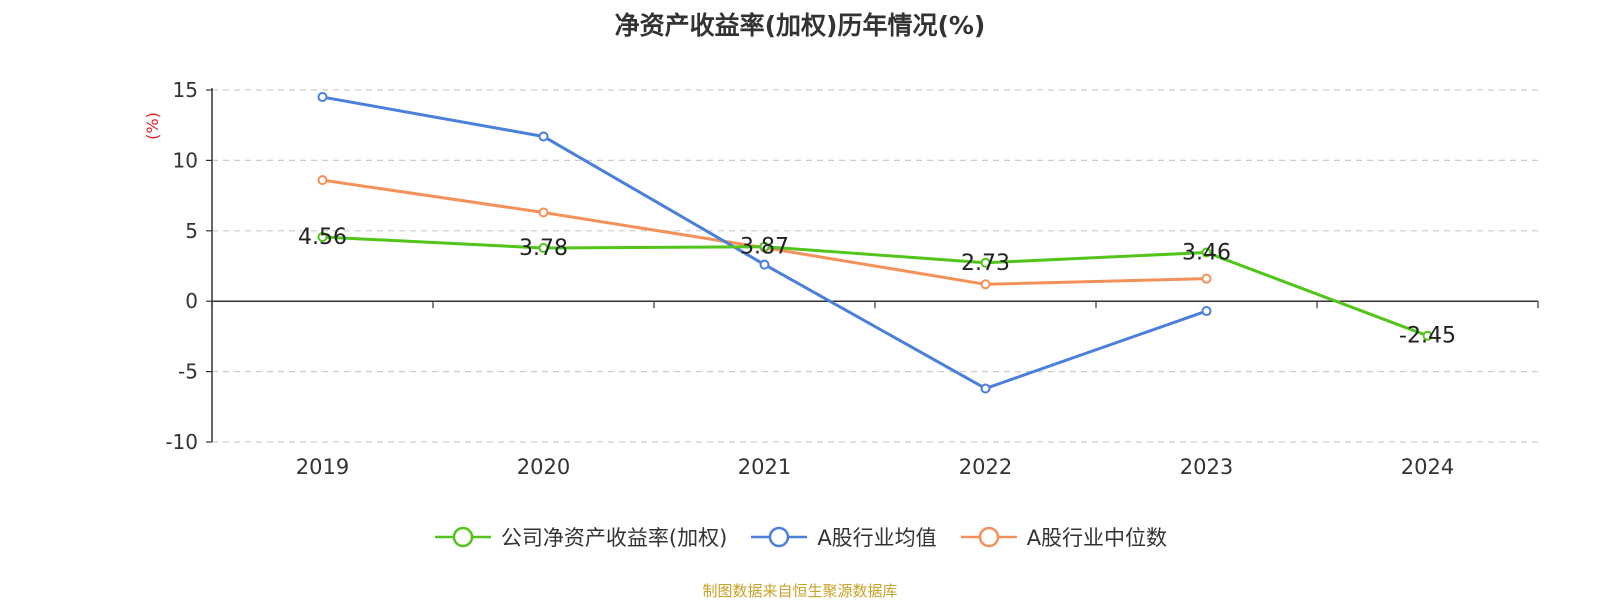 This screenshot has width=1600, height=601. What do you see at coordinates (1206, 467) in the screenshot?
I see `x-tick-label: 2023` at bounding box center [1206, 467].